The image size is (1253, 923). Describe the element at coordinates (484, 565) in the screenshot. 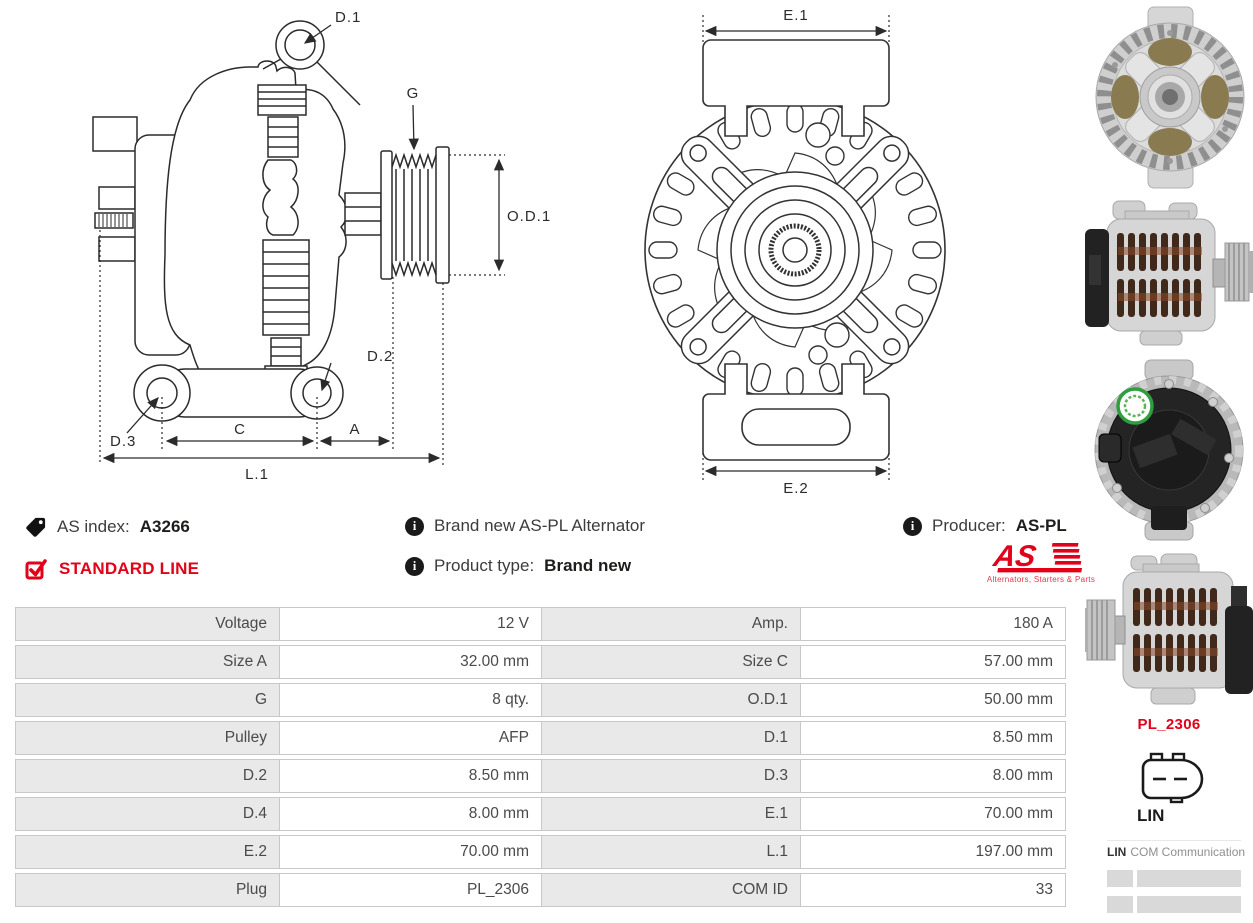

I see `product-type-label: Product type:` at that location.